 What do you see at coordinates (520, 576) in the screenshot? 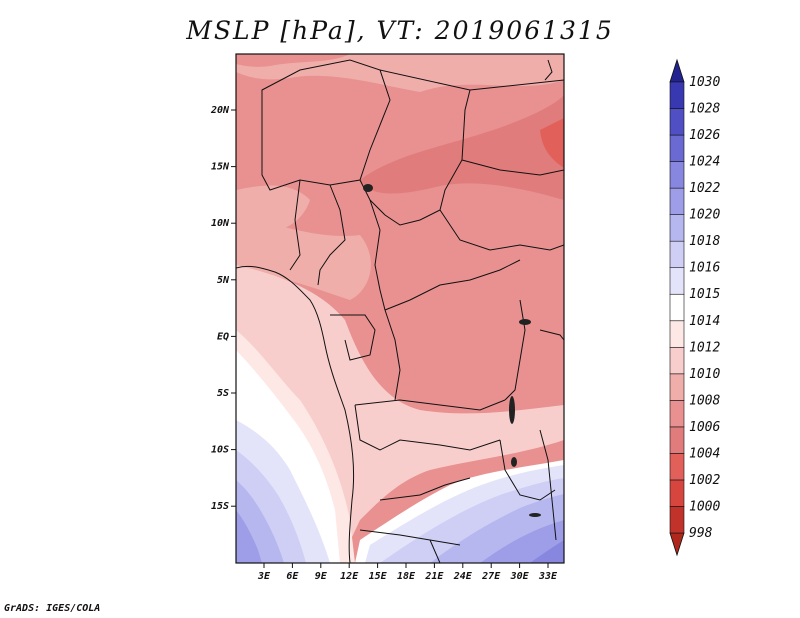
I see `lon-label: 30E` at bounding box center [520, 576].